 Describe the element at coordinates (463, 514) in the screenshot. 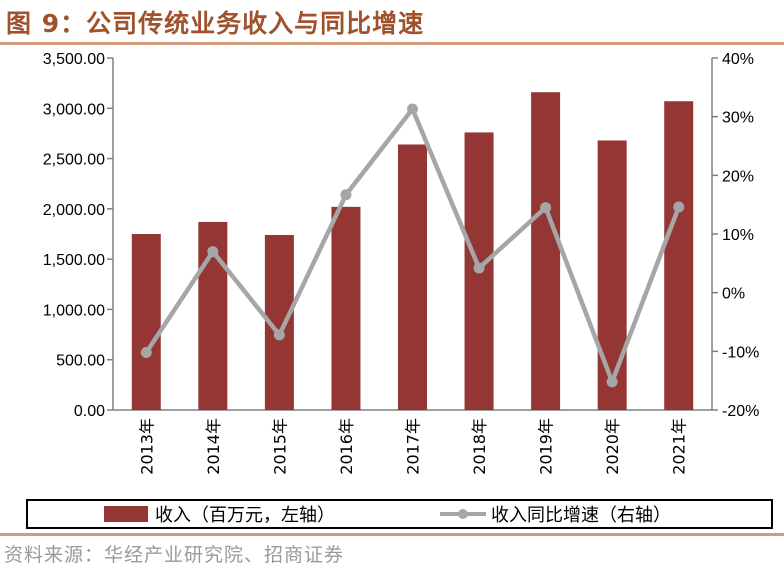

I see `legend-line-marker` at that location.